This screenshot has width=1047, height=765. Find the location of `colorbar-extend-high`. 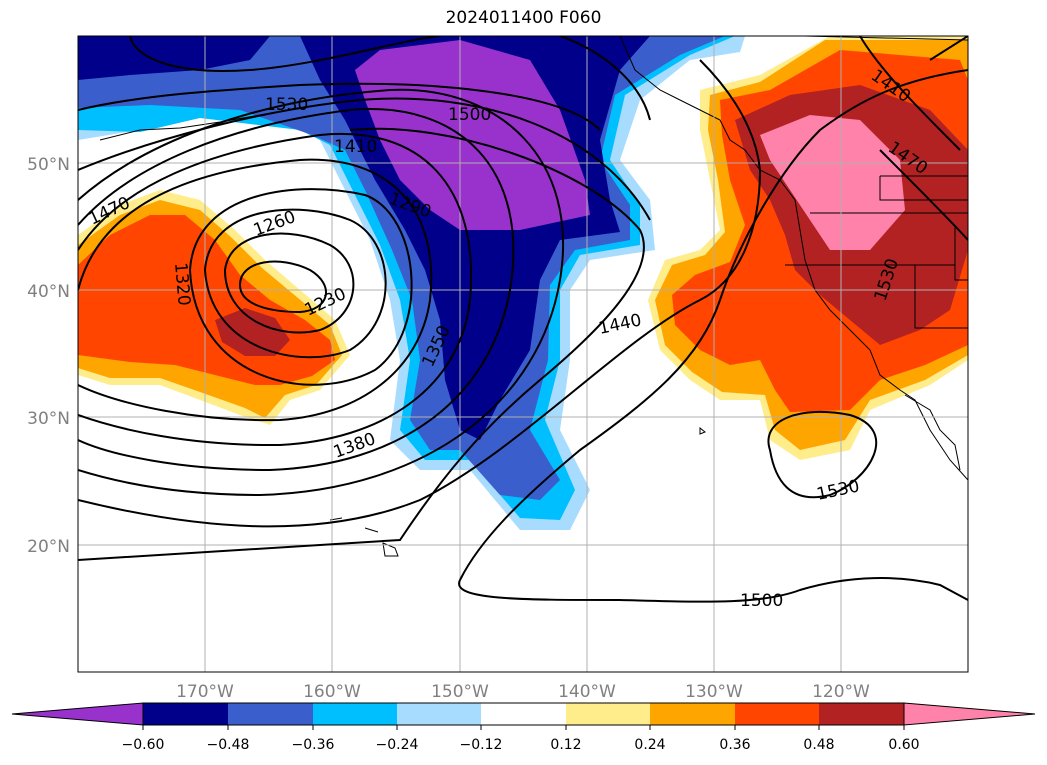

colorbar-extend-high is located at coordinates (969, 714).